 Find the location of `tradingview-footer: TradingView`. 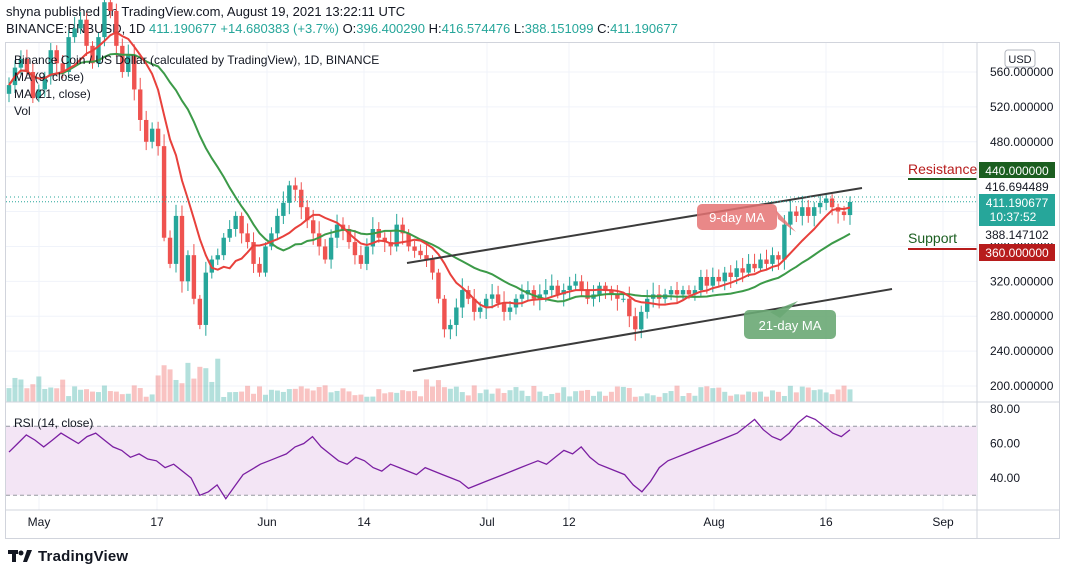

tradingview-footer: TradingView is located at coordinates (68, 556).